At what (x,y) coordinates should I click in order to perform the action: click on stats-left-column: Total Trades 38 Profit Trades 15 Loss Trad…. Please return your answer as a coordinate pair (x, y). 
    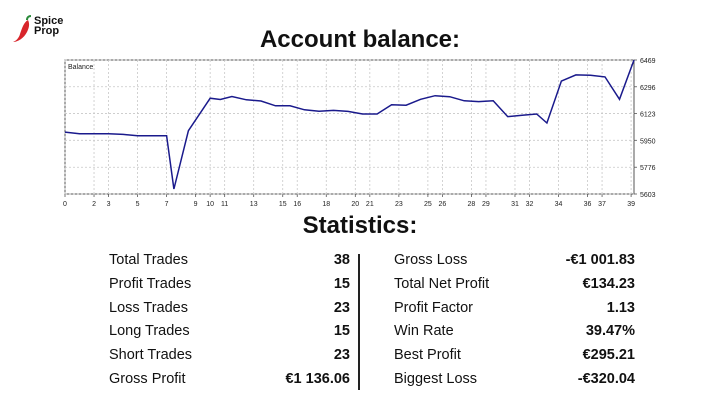
    Looking at the image, I should click on (227, 319).